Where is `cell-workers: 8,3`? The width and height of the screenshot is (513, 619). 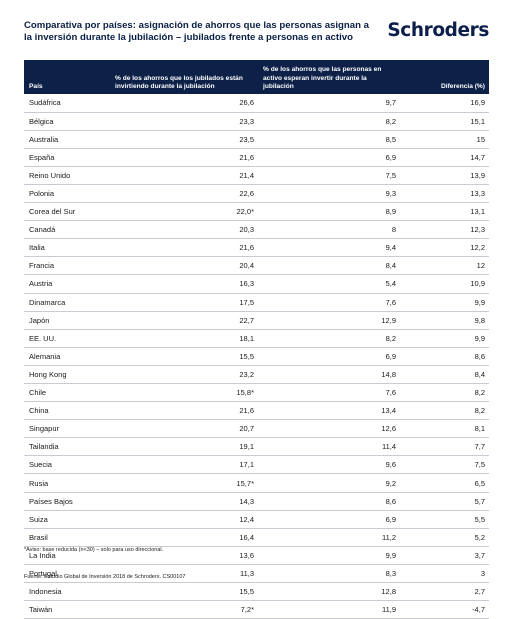
cell-workers: 8,3 is located at coordinates (329, 574).